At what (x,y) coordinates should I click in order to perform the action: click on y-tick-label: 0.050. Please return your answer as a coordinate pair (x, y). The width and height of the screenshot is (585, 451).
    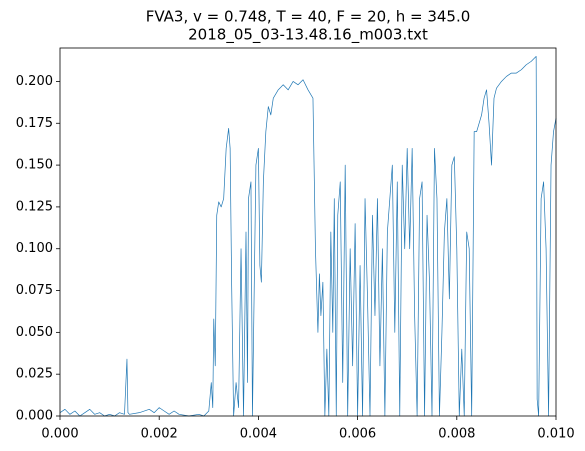
    Looking at the image, I should click on (34, 332).